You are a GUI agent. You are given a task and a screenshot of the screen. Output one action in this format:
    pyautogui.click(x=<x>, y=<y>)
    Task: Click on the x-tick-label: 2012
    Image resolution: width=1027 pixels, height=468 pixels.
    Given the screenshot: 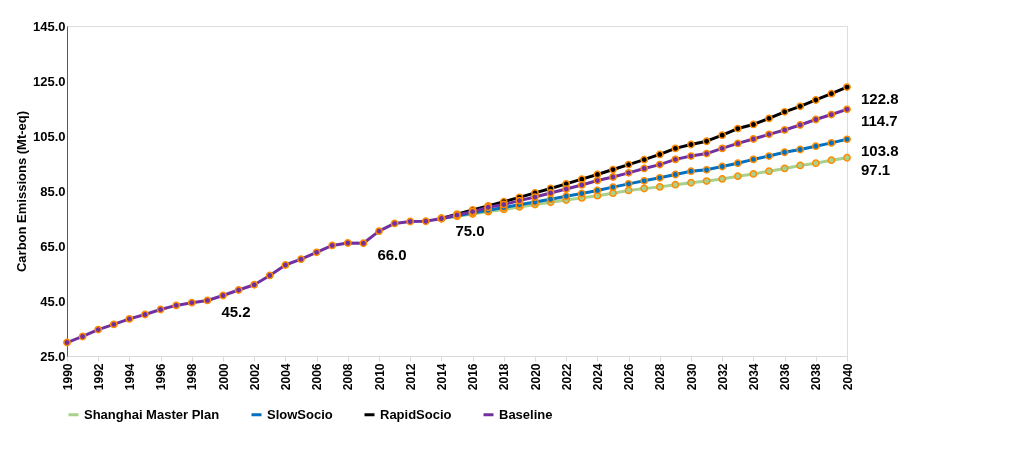 What is the action you would take?
    pyautogui.click(x=410, y=377)
    